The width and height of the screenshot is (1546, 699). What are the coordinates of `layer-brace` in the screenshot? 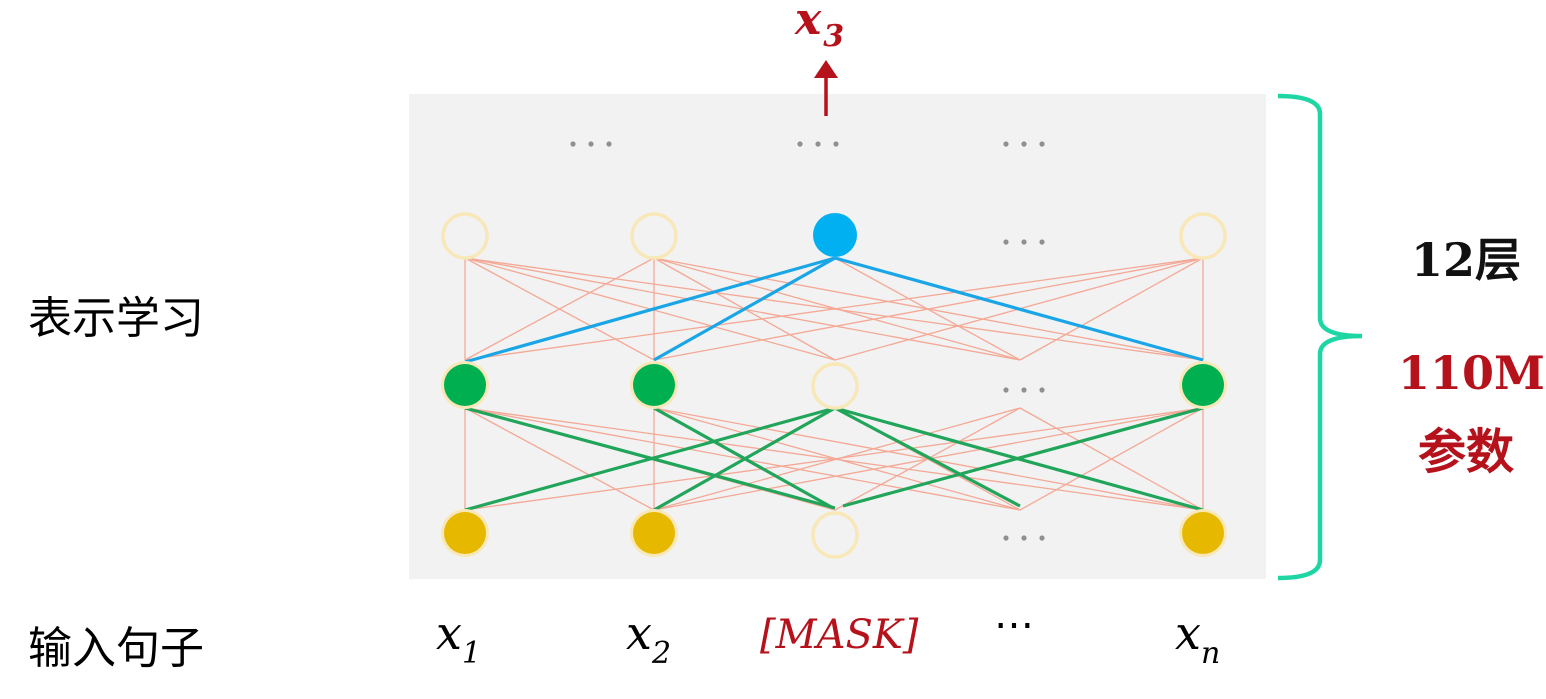 It's located at (1320, 337).